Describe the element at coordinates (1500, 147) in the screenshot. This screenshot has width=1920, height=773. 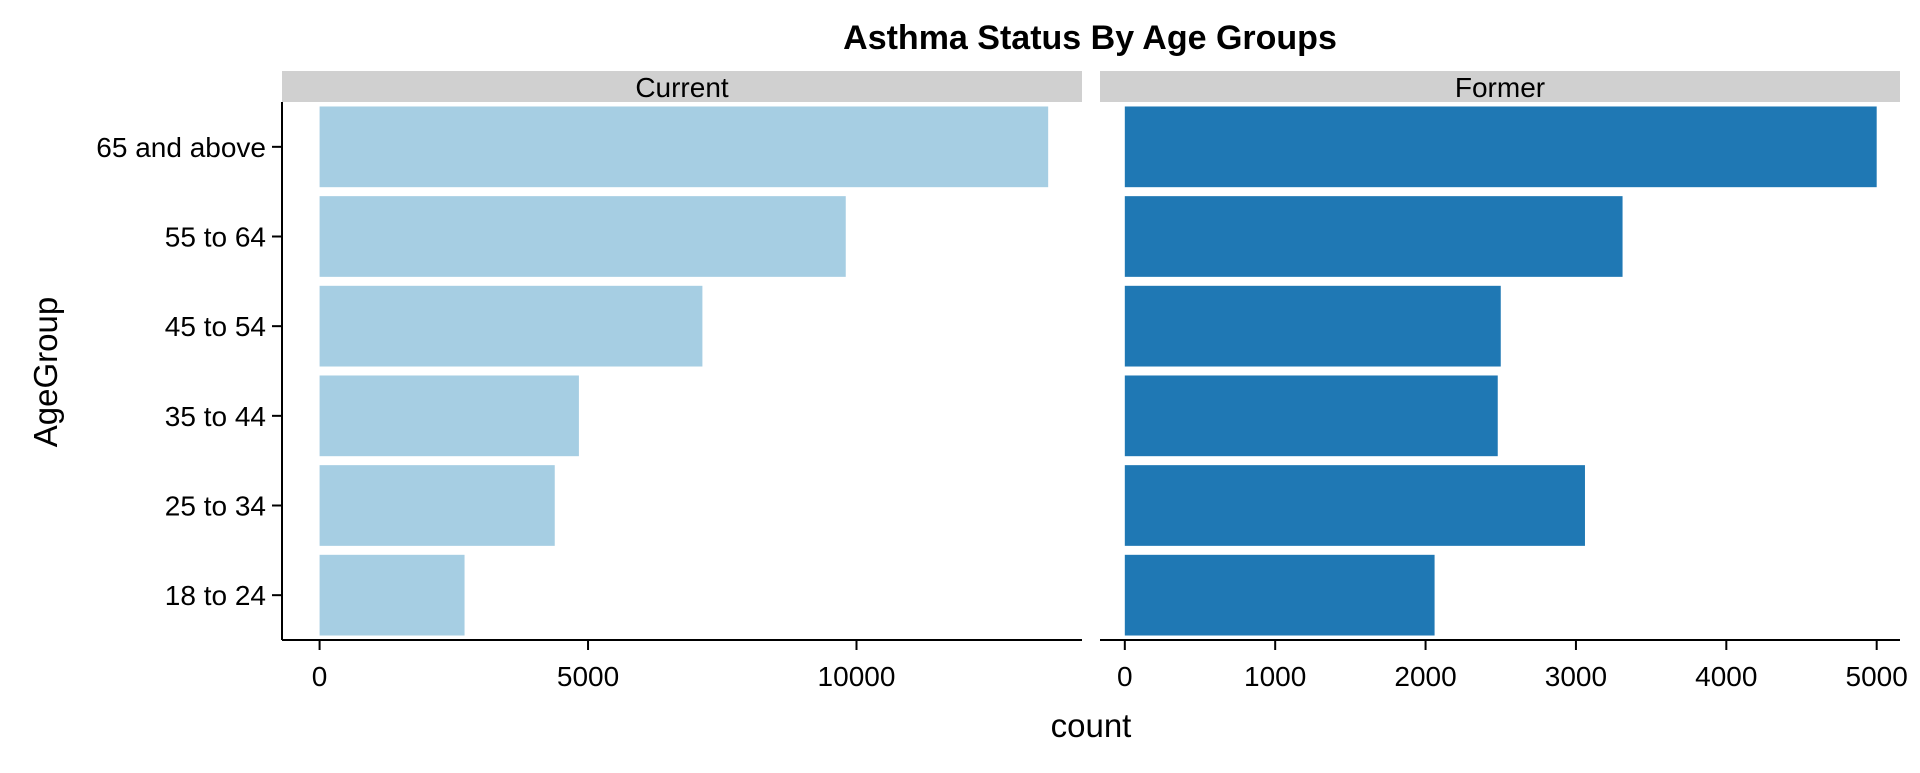
I see `bar-former-65-and-above` at that location.